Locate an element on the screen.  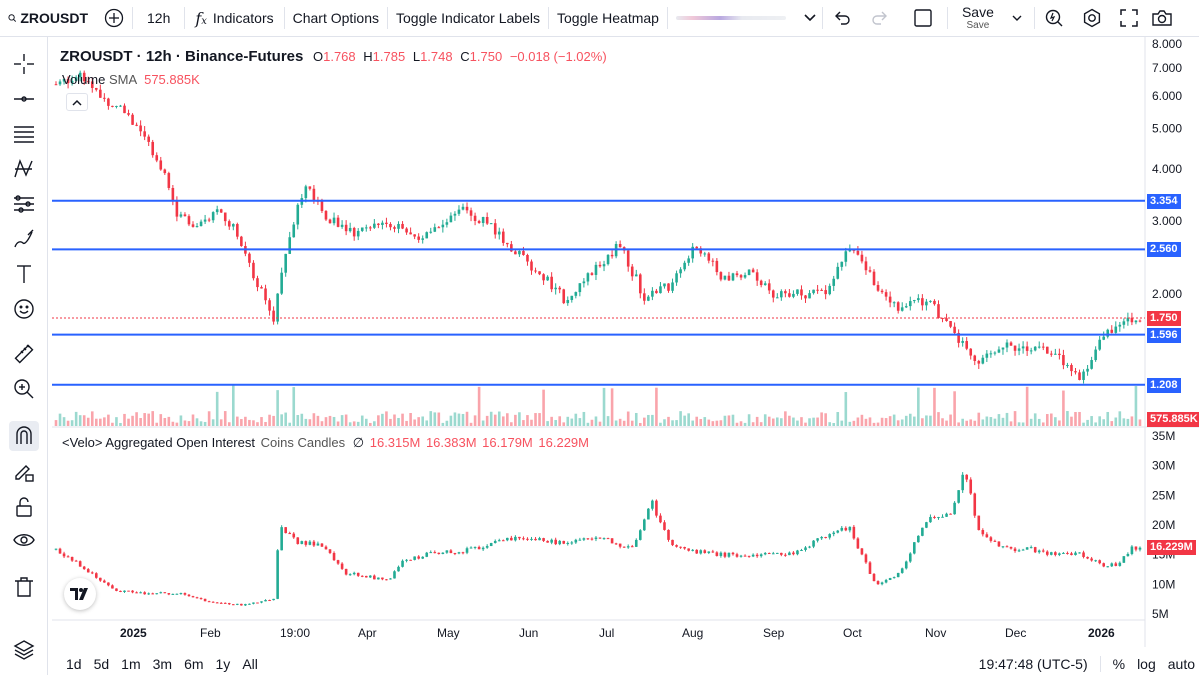
range-button-6m: 6m is located at coordinates (194, 664).